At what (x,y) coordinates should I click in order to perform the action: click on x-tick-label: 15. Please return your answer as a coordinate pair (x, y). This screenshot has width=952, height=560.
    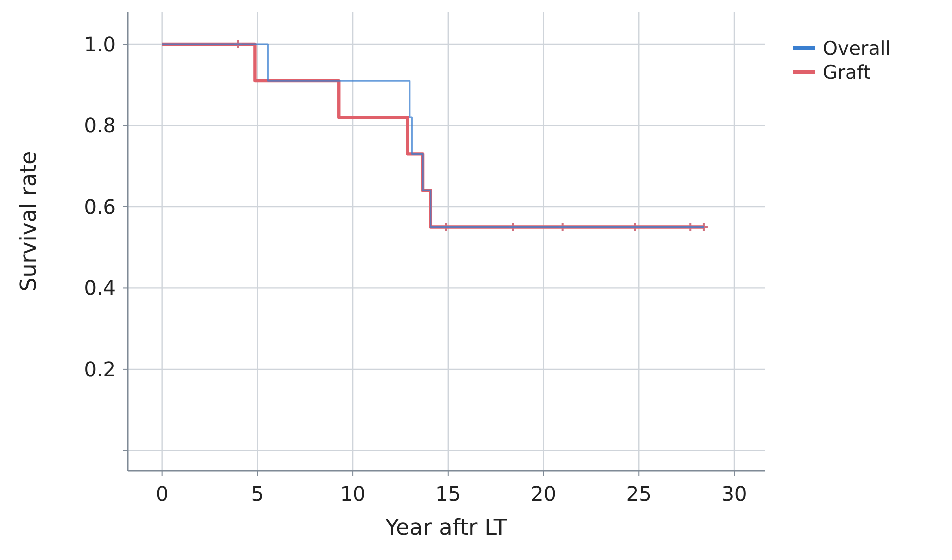
    Looking at the image, I should click on (449, 494).